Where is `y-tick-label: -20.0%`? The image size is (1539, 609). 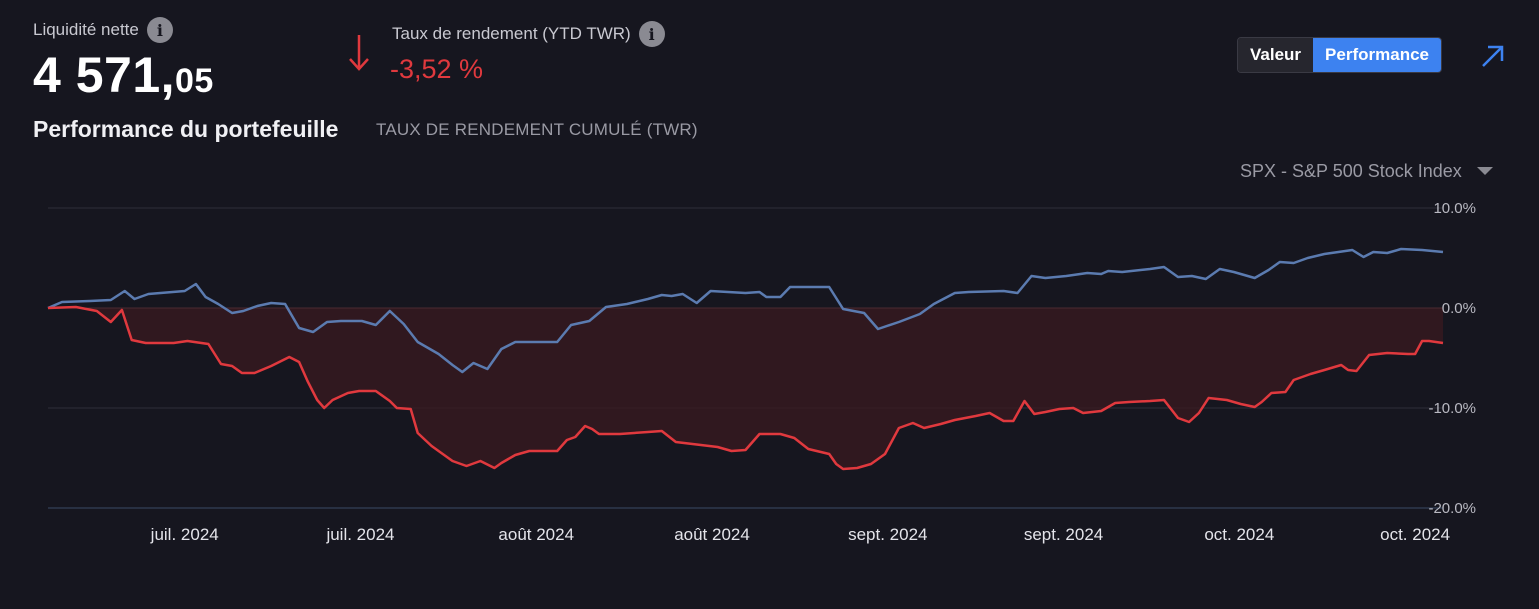 y-tick-label: -20.0% is located at coordinates (1452, 508).